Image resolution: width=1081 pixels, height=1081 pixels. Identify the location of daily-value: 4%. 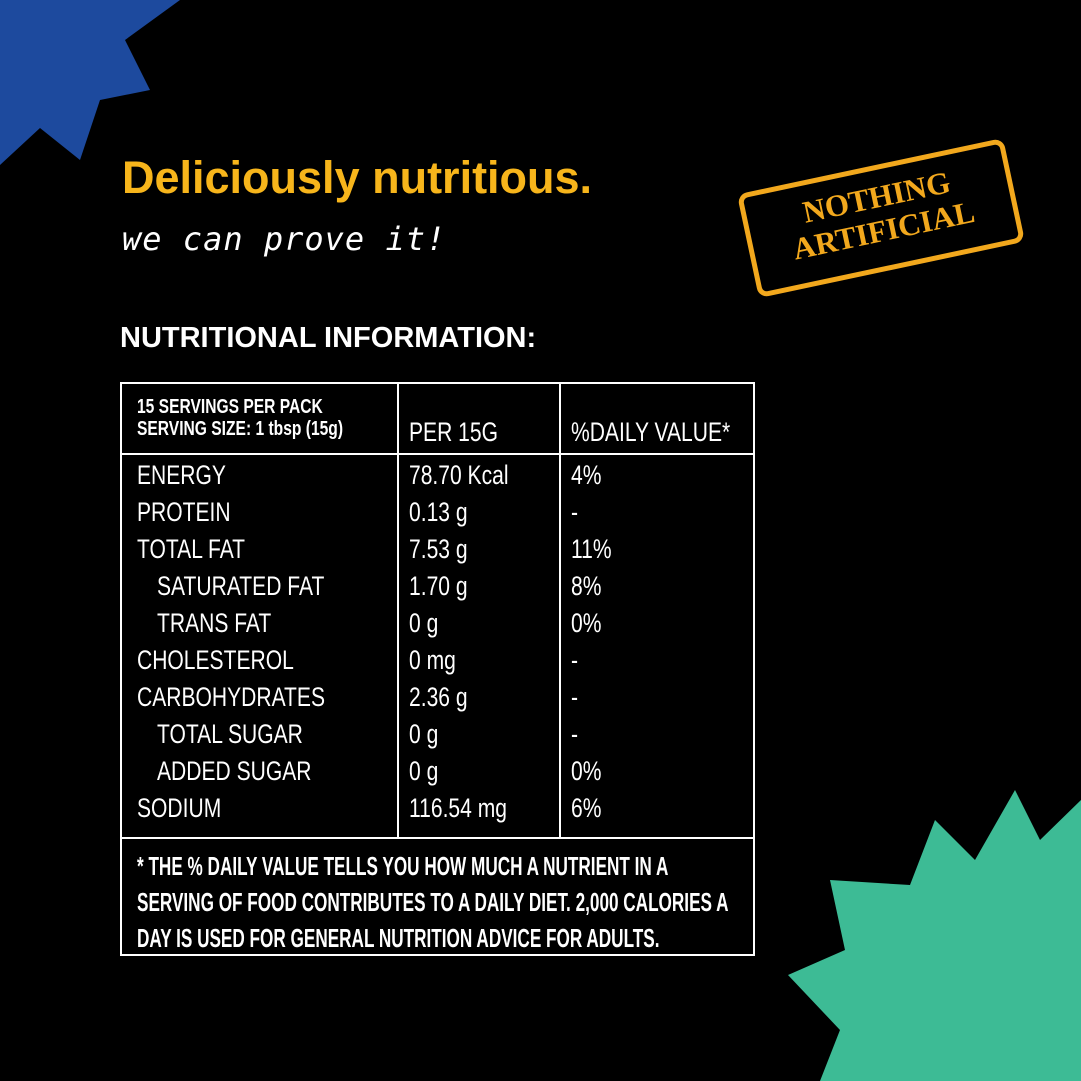
(586, 475).